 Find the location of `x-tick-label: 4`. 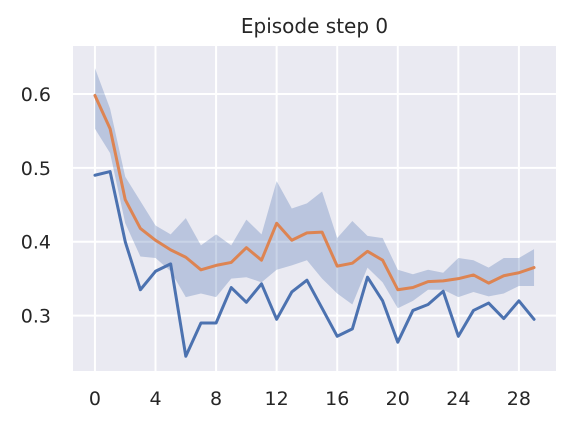

x-tick-label: 4 is located at coordinates (155, 399).